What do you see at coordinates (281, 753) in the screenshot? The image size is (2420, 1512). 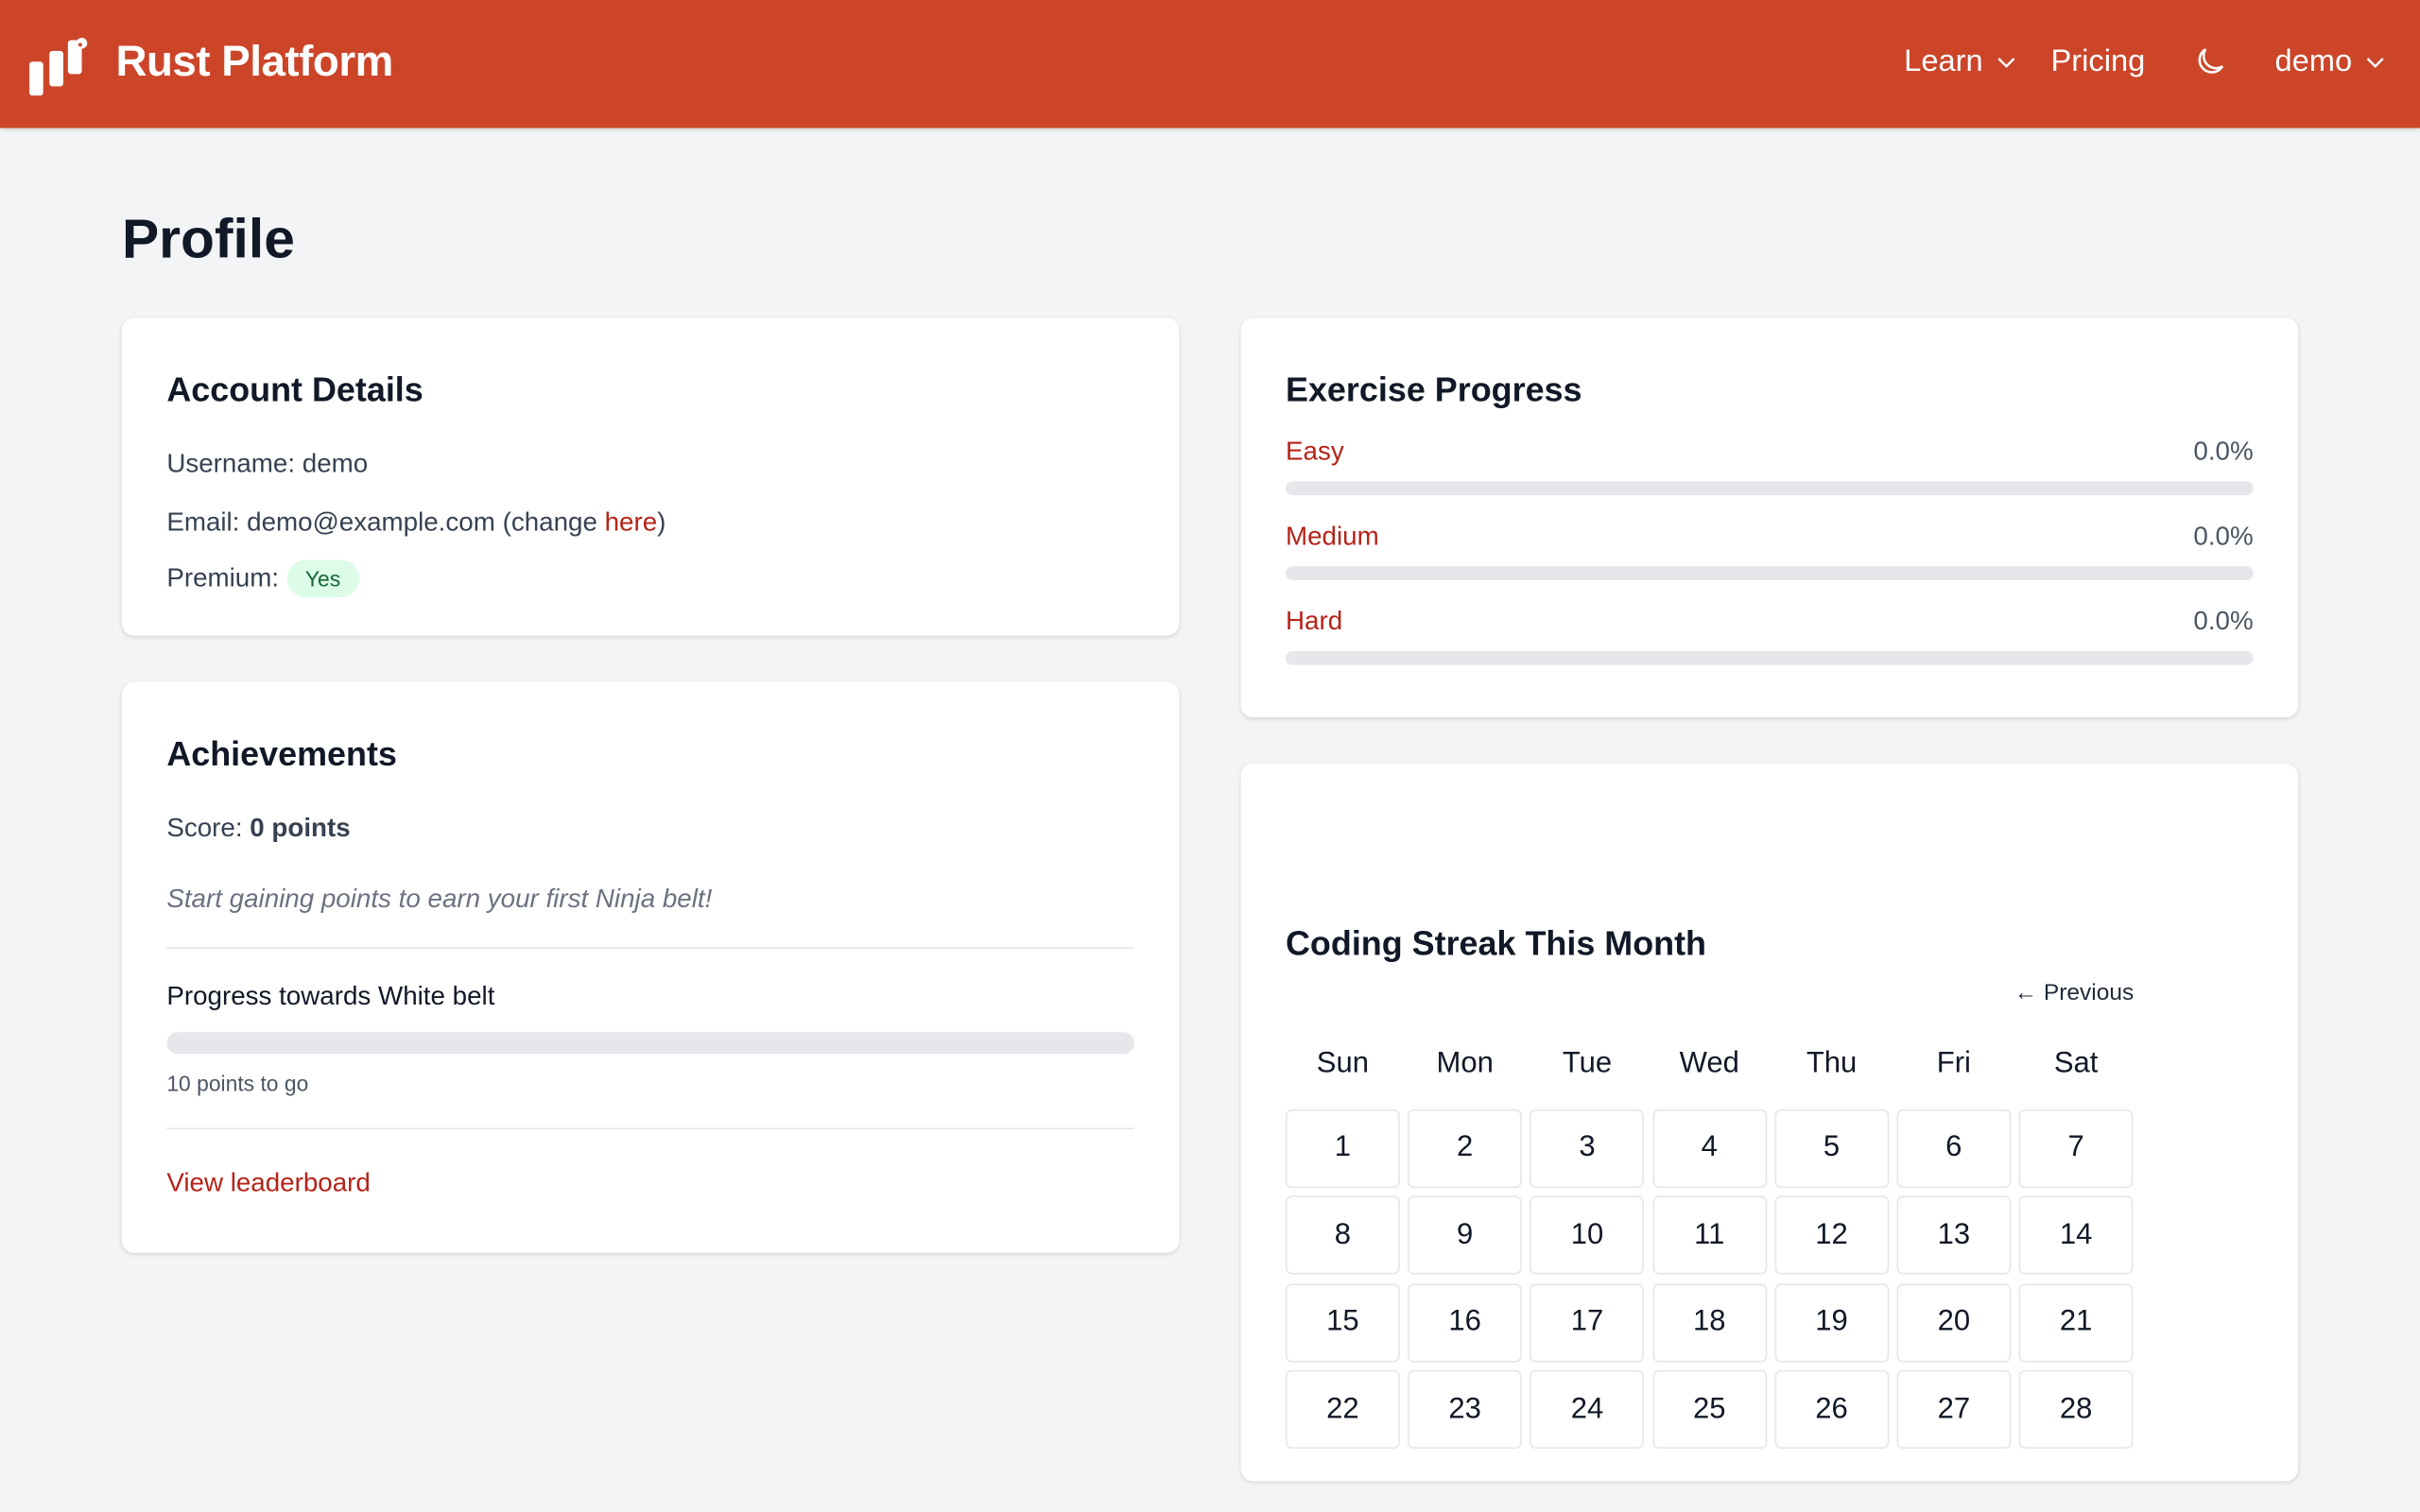 I see `card-title: Achievements` at bounding box center [281, 753].